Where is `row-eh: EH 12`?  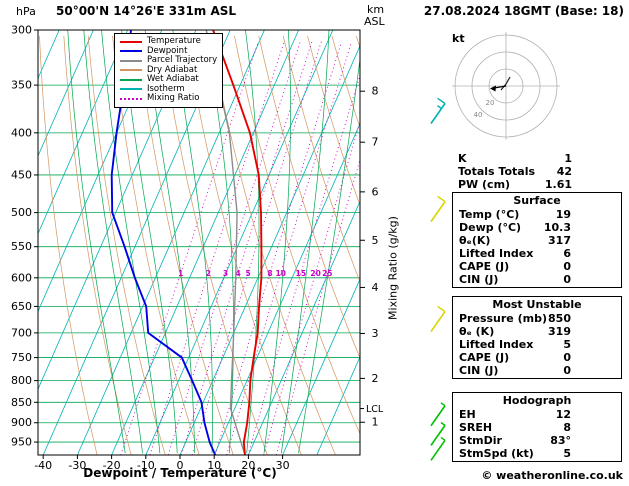
row-eh: EH 12 is located at coordinates (537, 414).